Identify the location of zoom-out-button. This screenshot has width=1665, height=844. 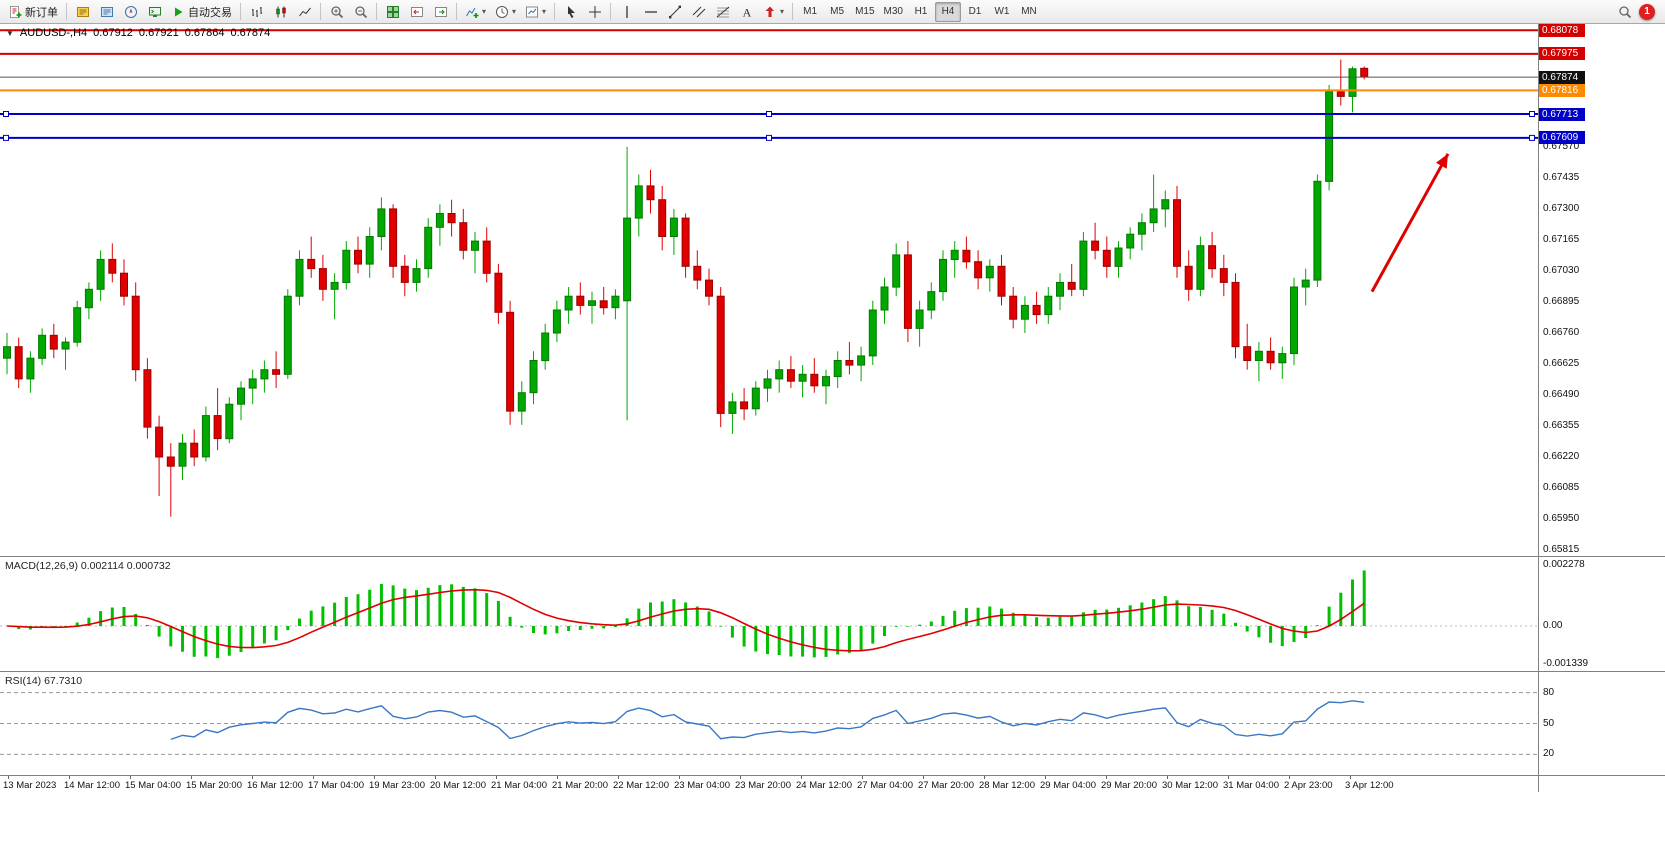
(360, 12).